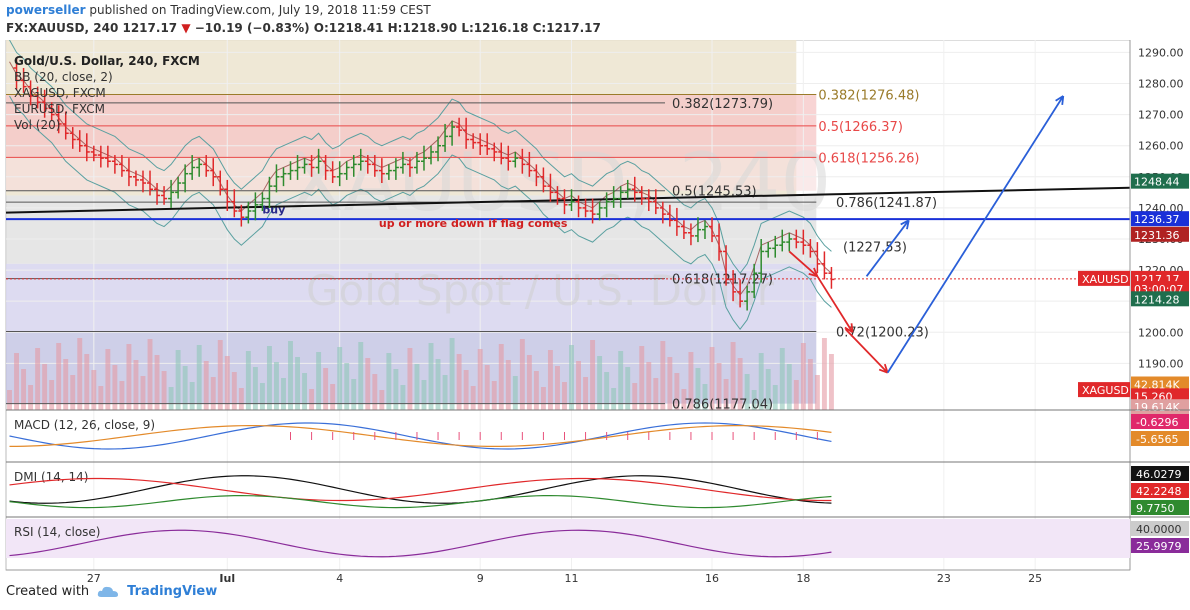 This screenshot has width=1190, height=610. Describe the element at coordinates (252, 28) in the screenshot. I see `price-change: −10.19 (−0.83%)` at that location.